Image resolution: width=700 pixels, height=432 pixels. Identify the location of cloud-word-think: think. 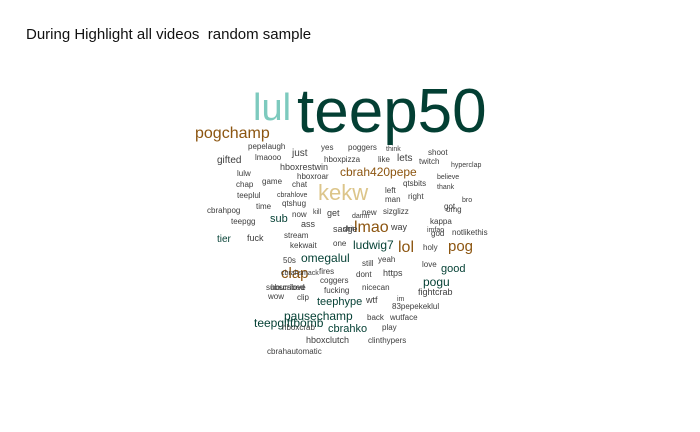
(393, 149).